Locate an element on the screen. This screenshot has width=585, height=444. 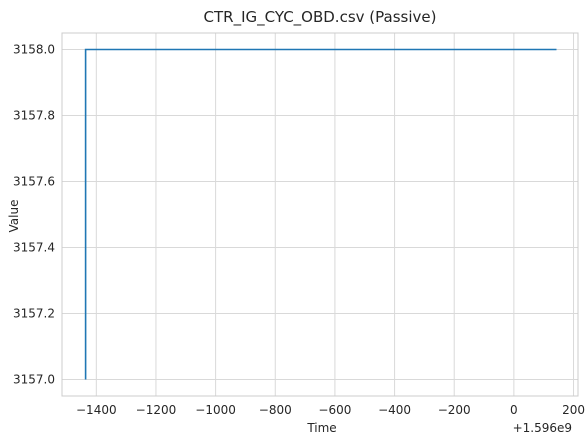
y-tick-labels: 3157.0 3157.2 3157.4 3157.6 3157.8 3158.0 is located at coordinates (34, 215).